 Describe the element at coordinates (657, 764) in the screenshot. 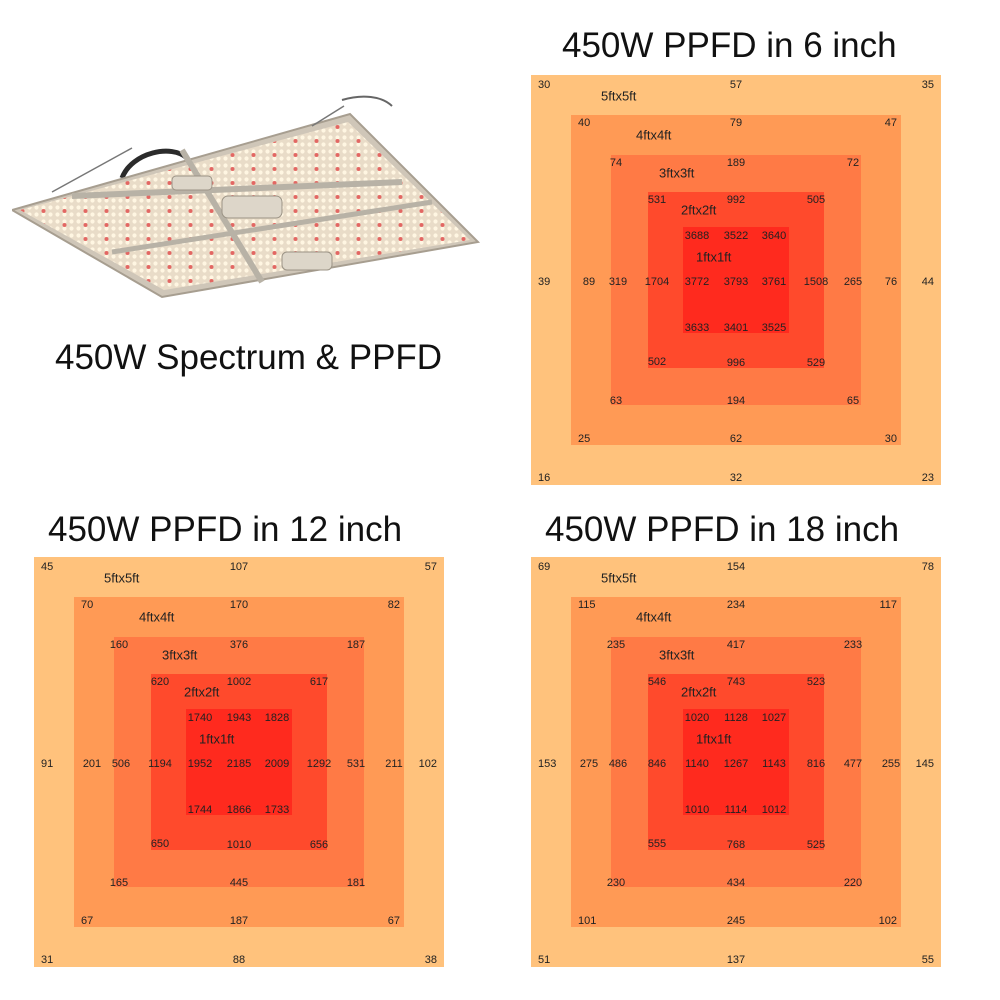

I see `ppfd-value: 846` at that location.